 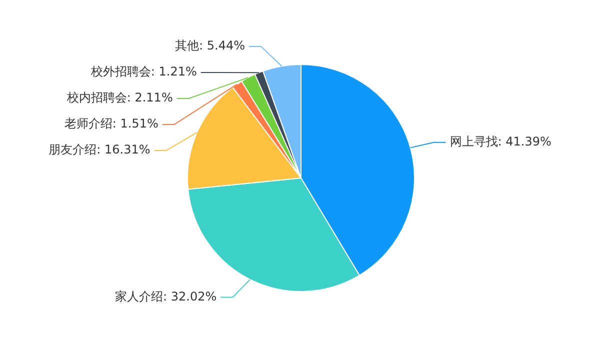 What do you see at coordinates (166, 296) in the screenshot?
I see `slice-label: 家人介绍: 32.02%` at bounding box center [166, 296].